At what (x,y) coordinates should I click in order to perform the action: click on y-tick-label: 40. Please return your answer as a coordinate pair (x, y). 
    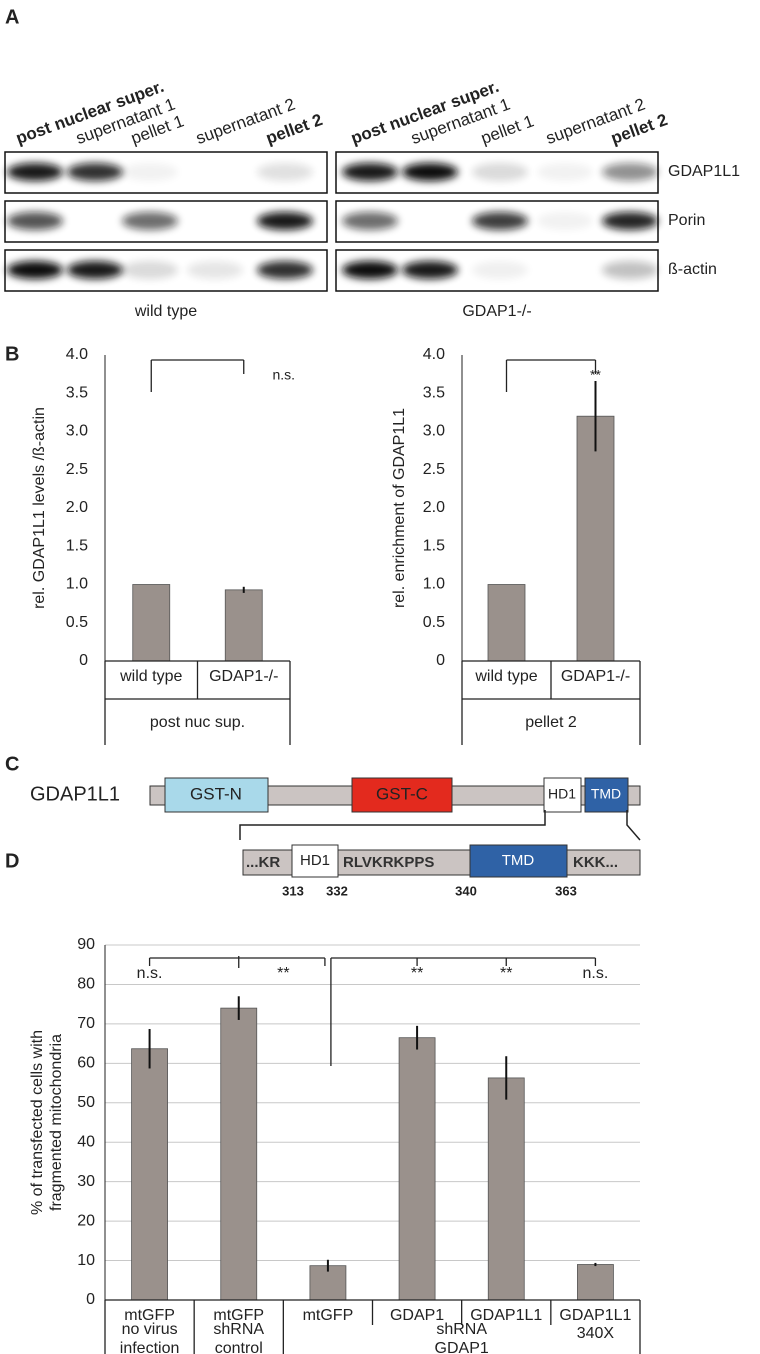
    Looking at the image, I should click on (86, 1141).